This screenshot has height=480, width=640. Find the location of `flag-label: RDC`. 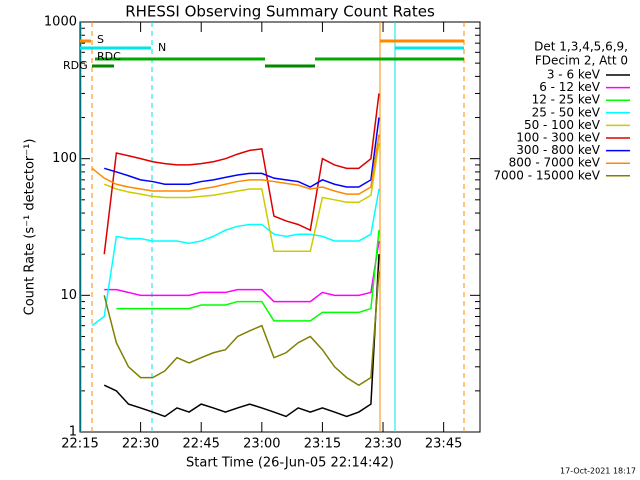

flag-label: RDC is located at coordinates (109, 56).